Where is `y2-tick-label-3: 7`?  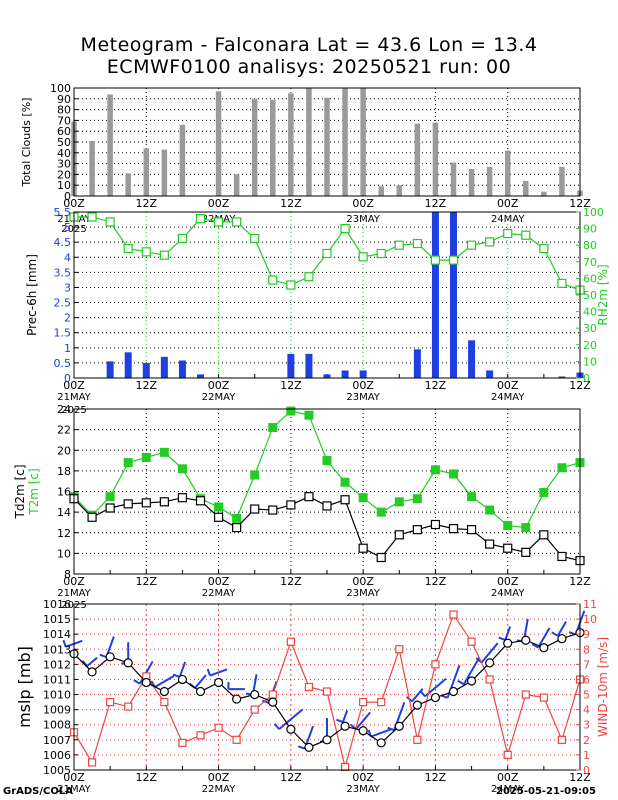
y2-tick-label-3: 7 is located at coordinates (586, 664).